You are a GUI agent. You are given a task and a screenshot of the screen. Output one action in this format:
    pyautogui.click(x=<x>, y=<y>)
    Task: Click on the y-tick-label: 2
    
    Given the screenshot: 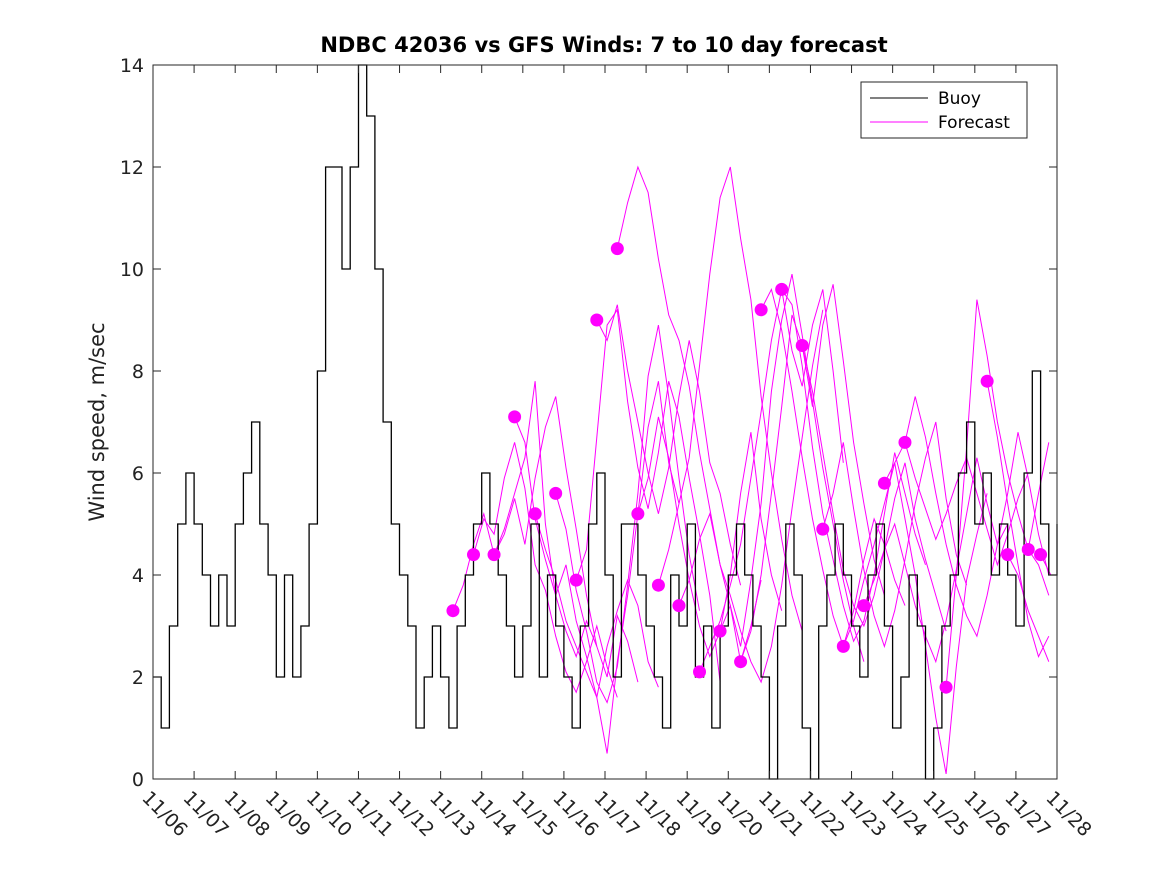 What is the action you would take?
    pyautogui.click(x=138, y=678)
    